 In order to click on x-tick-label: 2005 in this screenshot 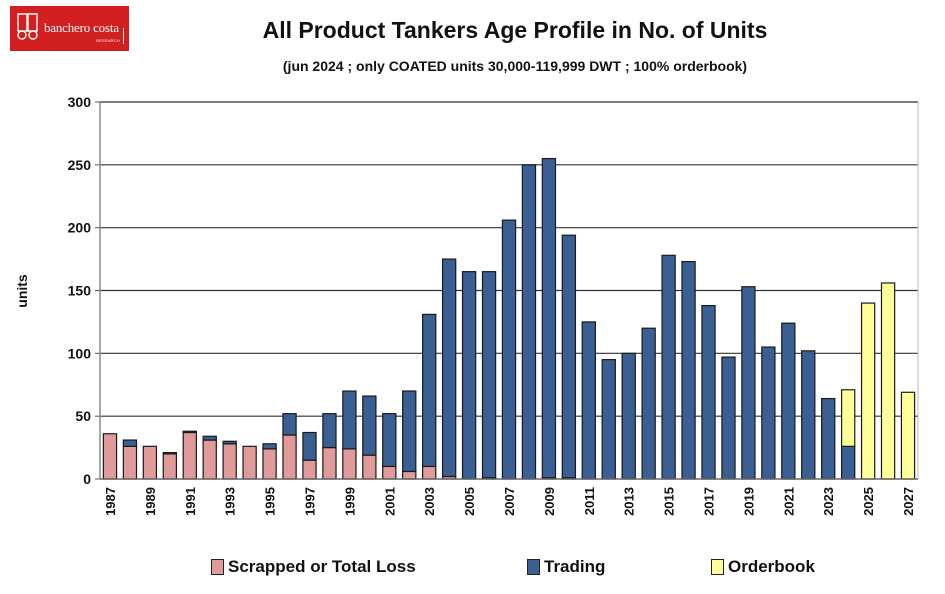, I will do `click(469, 501)`.